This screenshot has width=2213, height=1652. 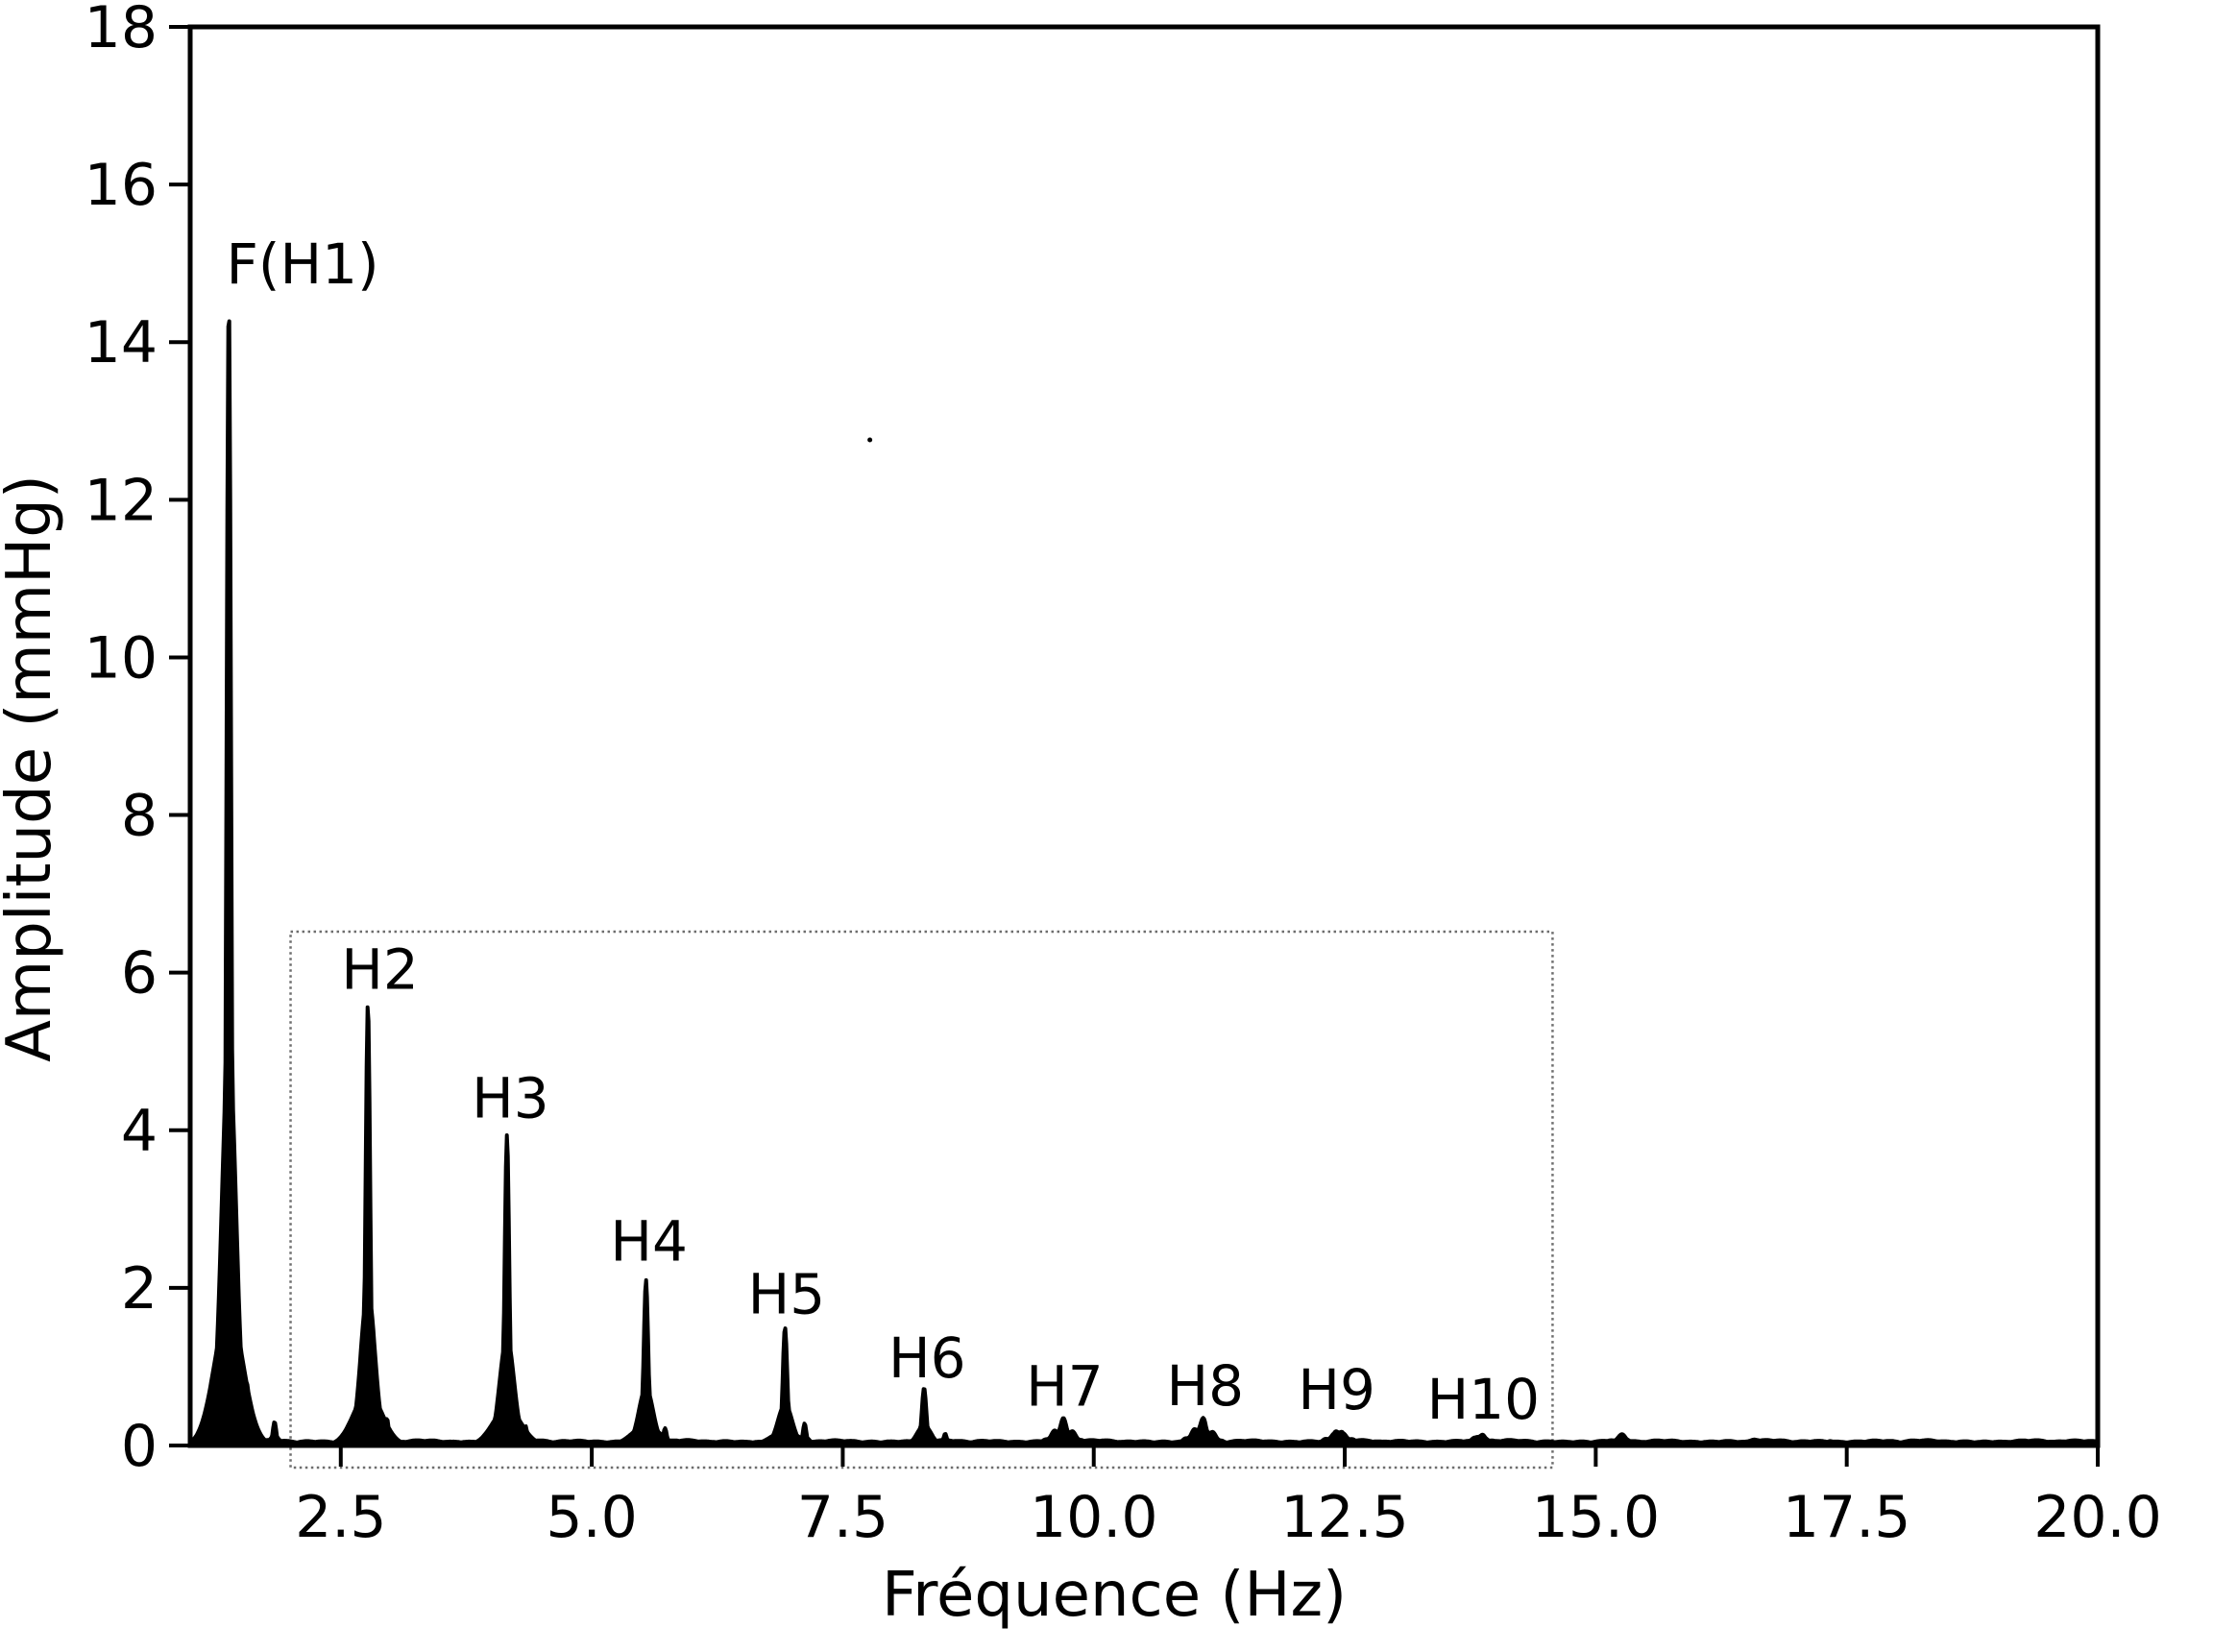 I want to click on peak-label-H9: H9, so click(x=1336, y=1389).